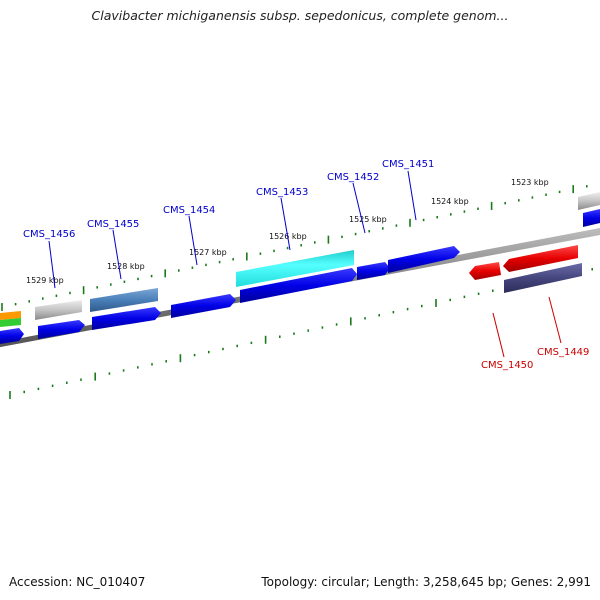  What do you see at coordinates (10, 315) in the screenshot?
I see `feature-bar-orange` at bounding box center [10, 315].